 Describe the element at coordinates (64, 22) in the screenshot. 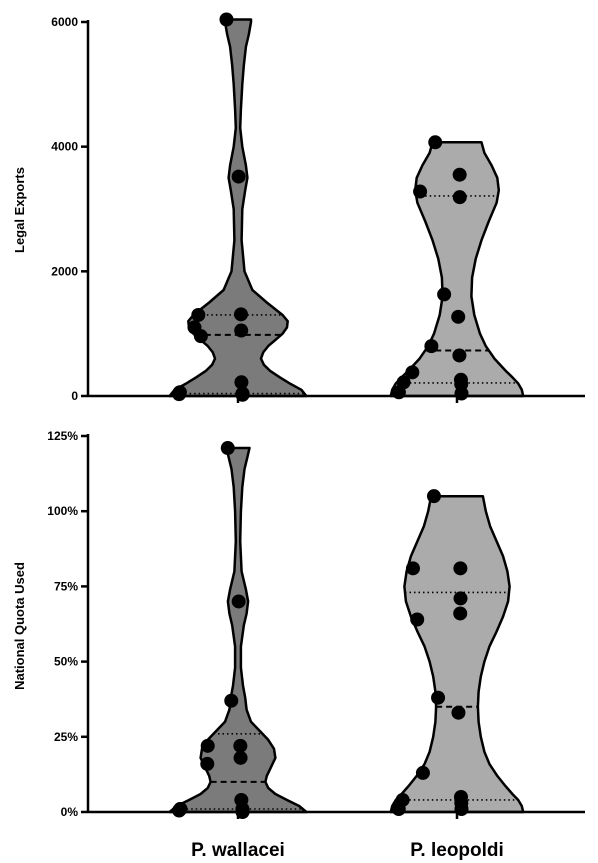

I see `y-tick-label: 6000` at that location.